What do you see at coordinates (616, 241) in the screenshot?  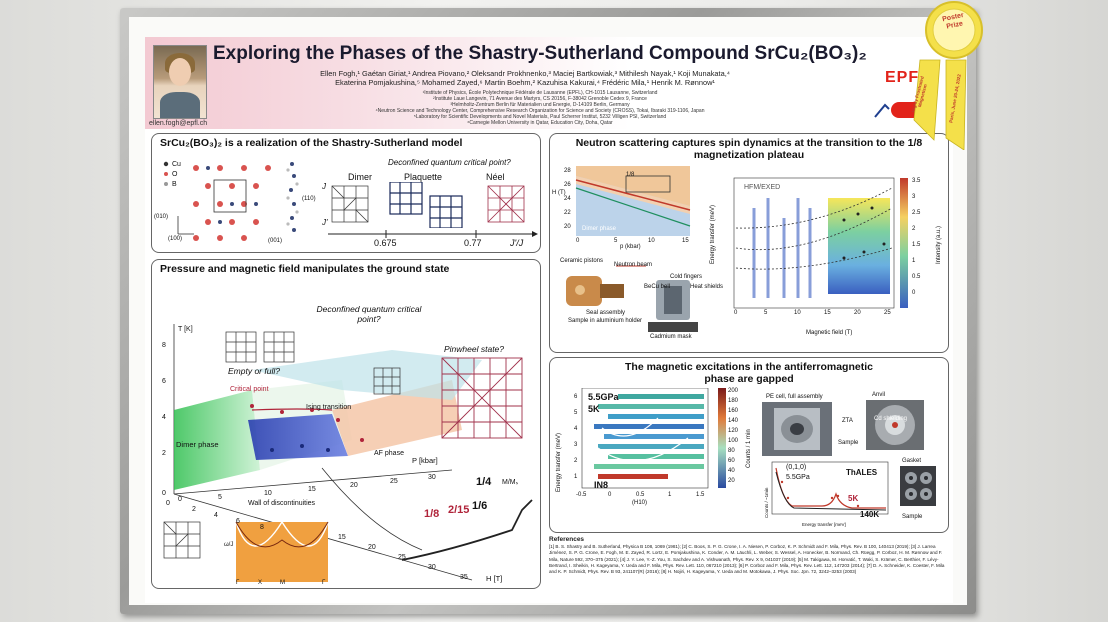 I see `hp-xtick-5: 5` at bounding box center [616, 241].